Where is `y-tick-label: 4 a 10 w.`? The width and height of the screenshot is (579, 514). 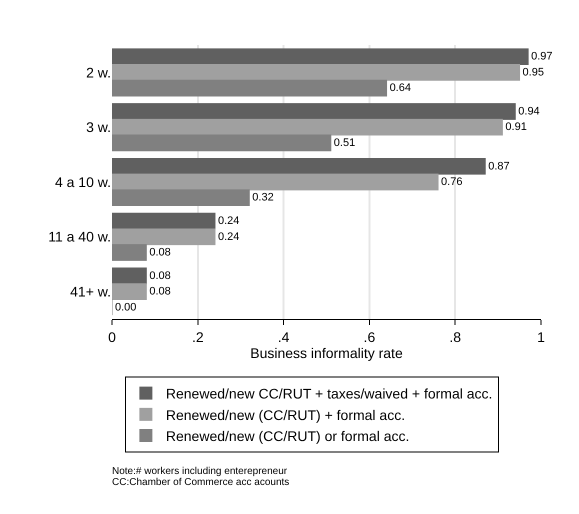 y-tick-label: 4 a 10 w. is located at coordinates (82, 182).